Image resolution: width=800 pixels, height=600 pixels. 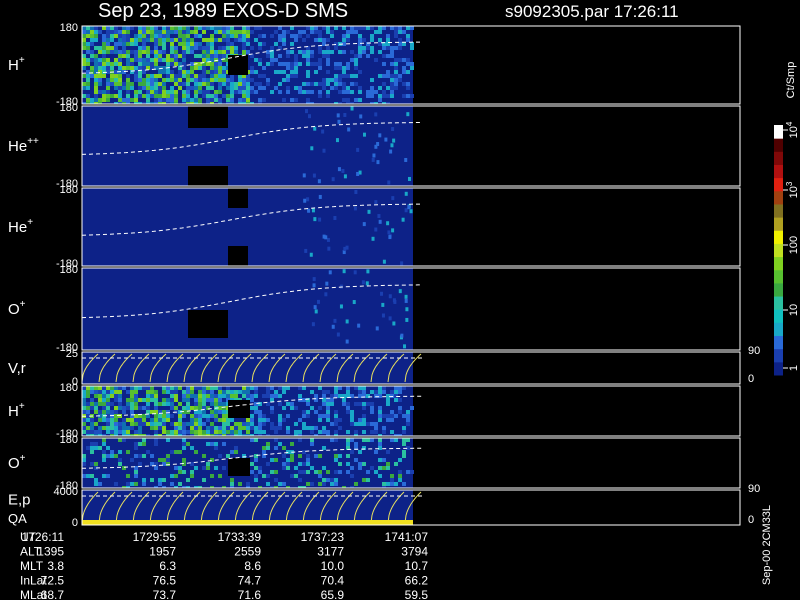 I want to click on panel-label-text: O, so click(x=14, y=309).